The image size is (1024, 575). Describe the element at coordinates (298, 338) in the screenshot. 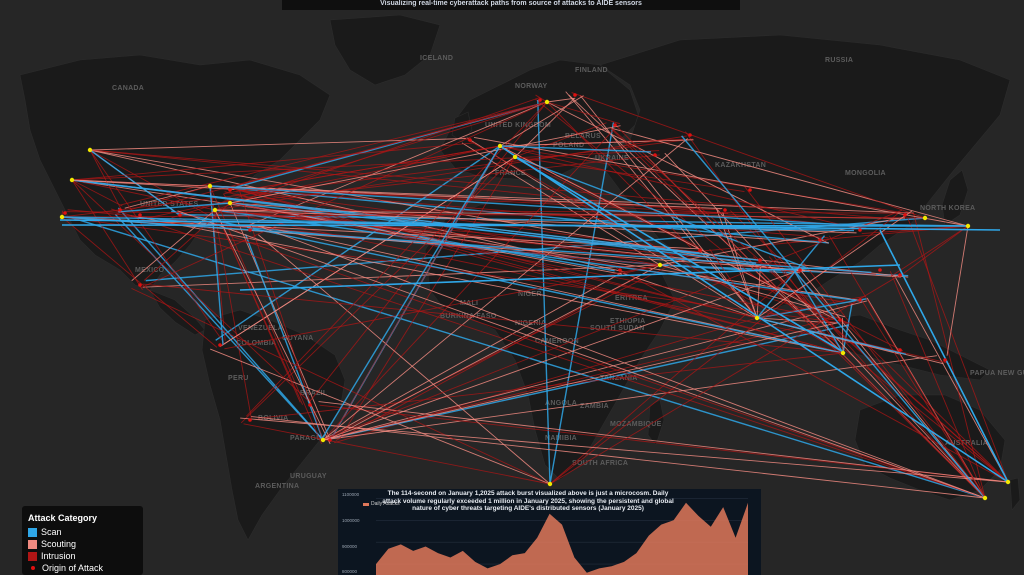

I see `country-label: GUYANA` at that location.